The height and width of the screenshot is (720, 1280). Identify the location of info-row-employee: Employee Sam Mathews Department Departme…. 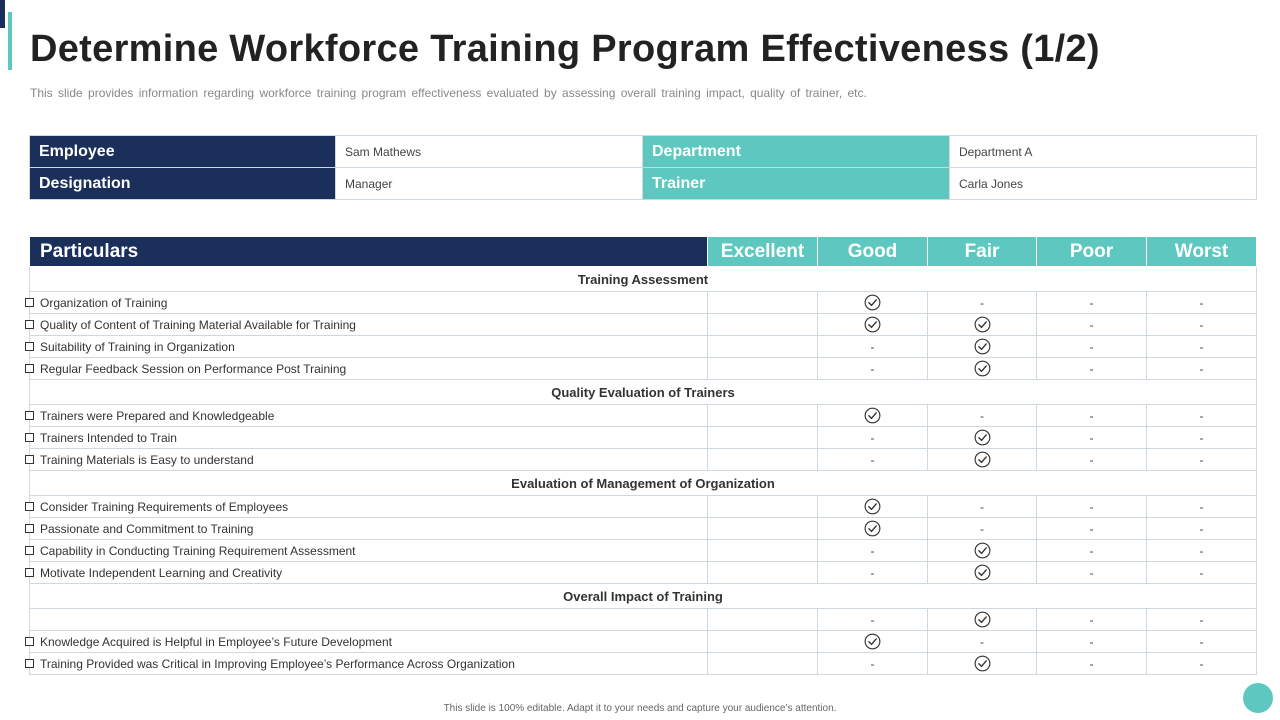
(643, 151).